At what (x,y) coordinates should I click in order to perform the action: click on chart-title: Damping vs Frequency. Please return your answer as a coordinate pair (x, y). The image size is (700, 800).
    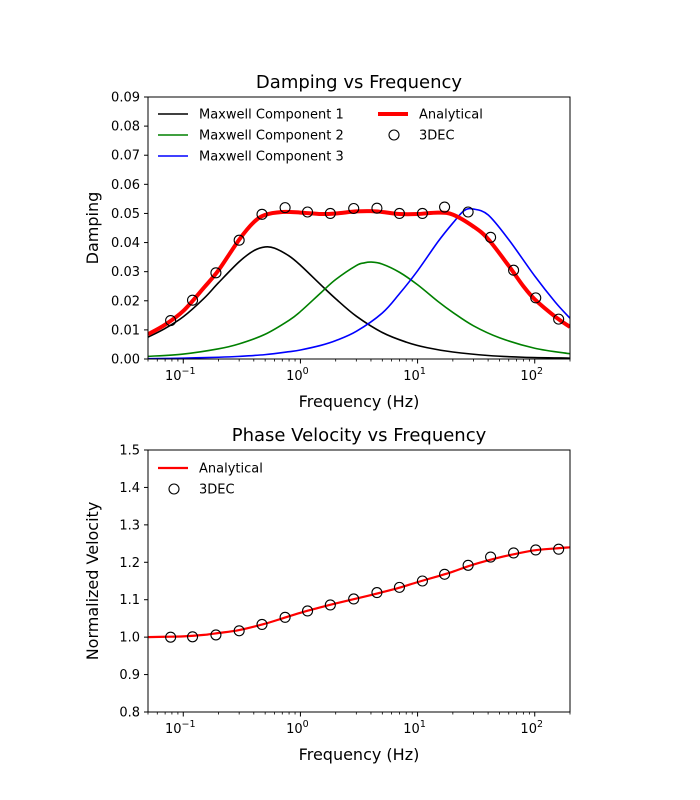
    Looking at the image, I should click on (359, 82).